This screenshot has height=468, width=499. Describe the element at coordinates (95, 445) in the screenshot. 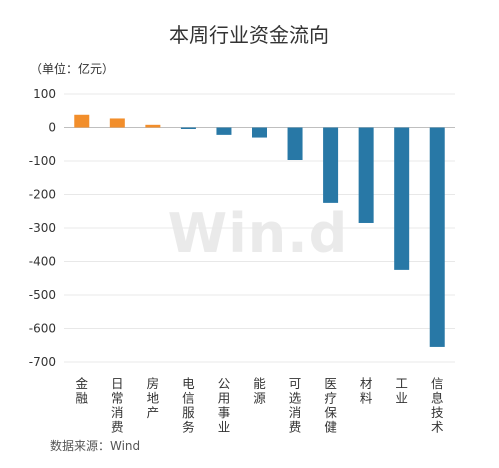

I see `source-note: 数据来源：Wind` at that location.